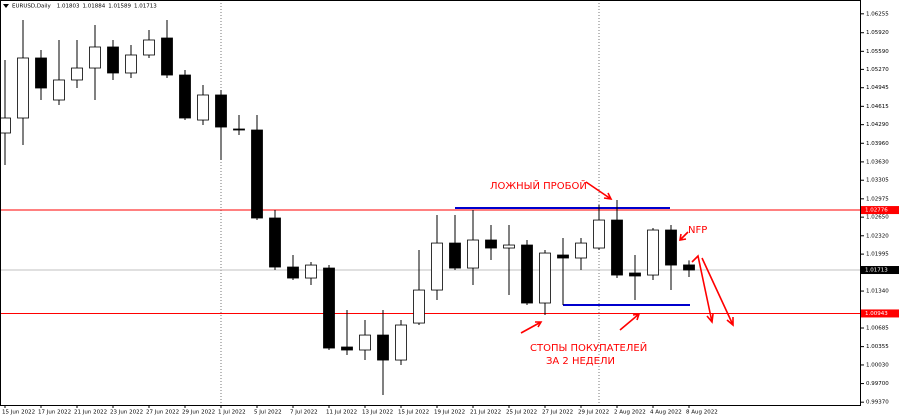 The width and height of the screenshot is (900, 420). Describe the element at coordinates (877, 236) in the screenshot. I see `y-tick-label: 1.02320` at that location.